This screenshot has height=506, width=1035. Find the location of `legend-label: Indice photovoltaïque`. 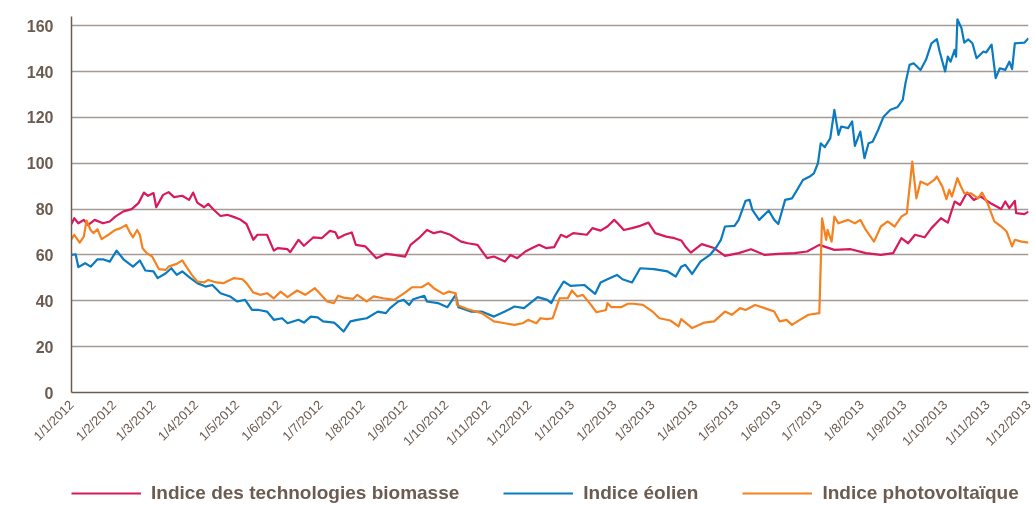

legend-label: Indice photovoltaïque is located at coordinates (920, 493).